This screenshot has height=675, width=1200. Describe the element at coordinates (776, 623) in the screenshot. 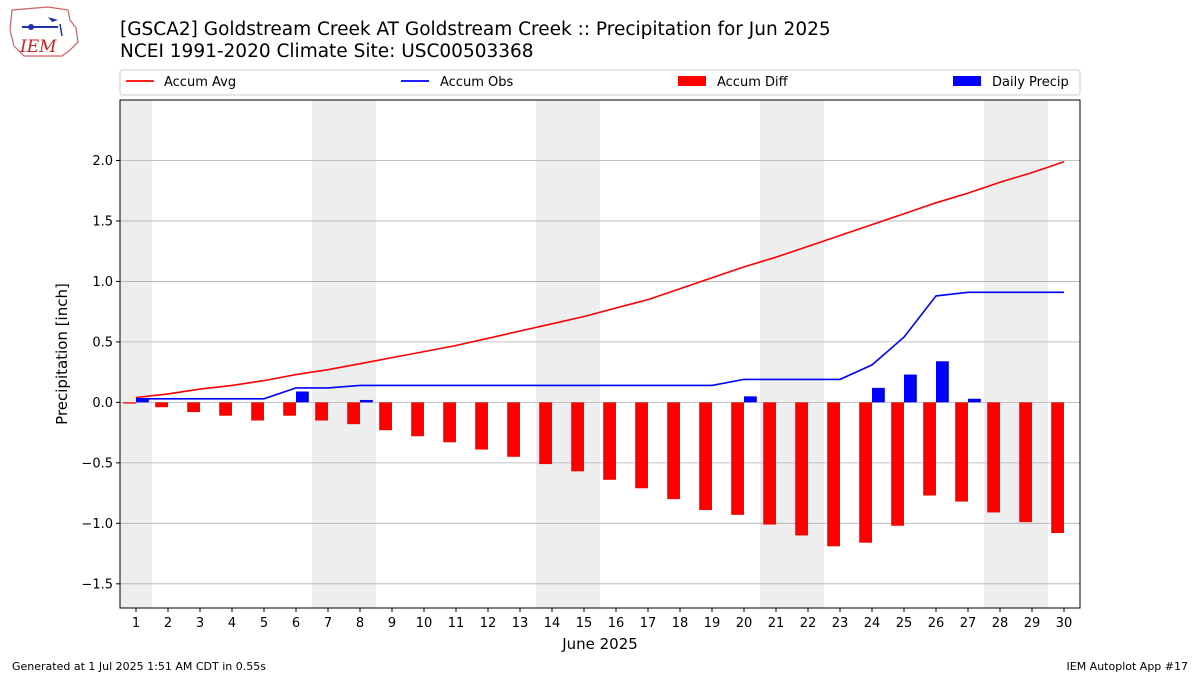

I see `x-tick-label: 21` at that location.